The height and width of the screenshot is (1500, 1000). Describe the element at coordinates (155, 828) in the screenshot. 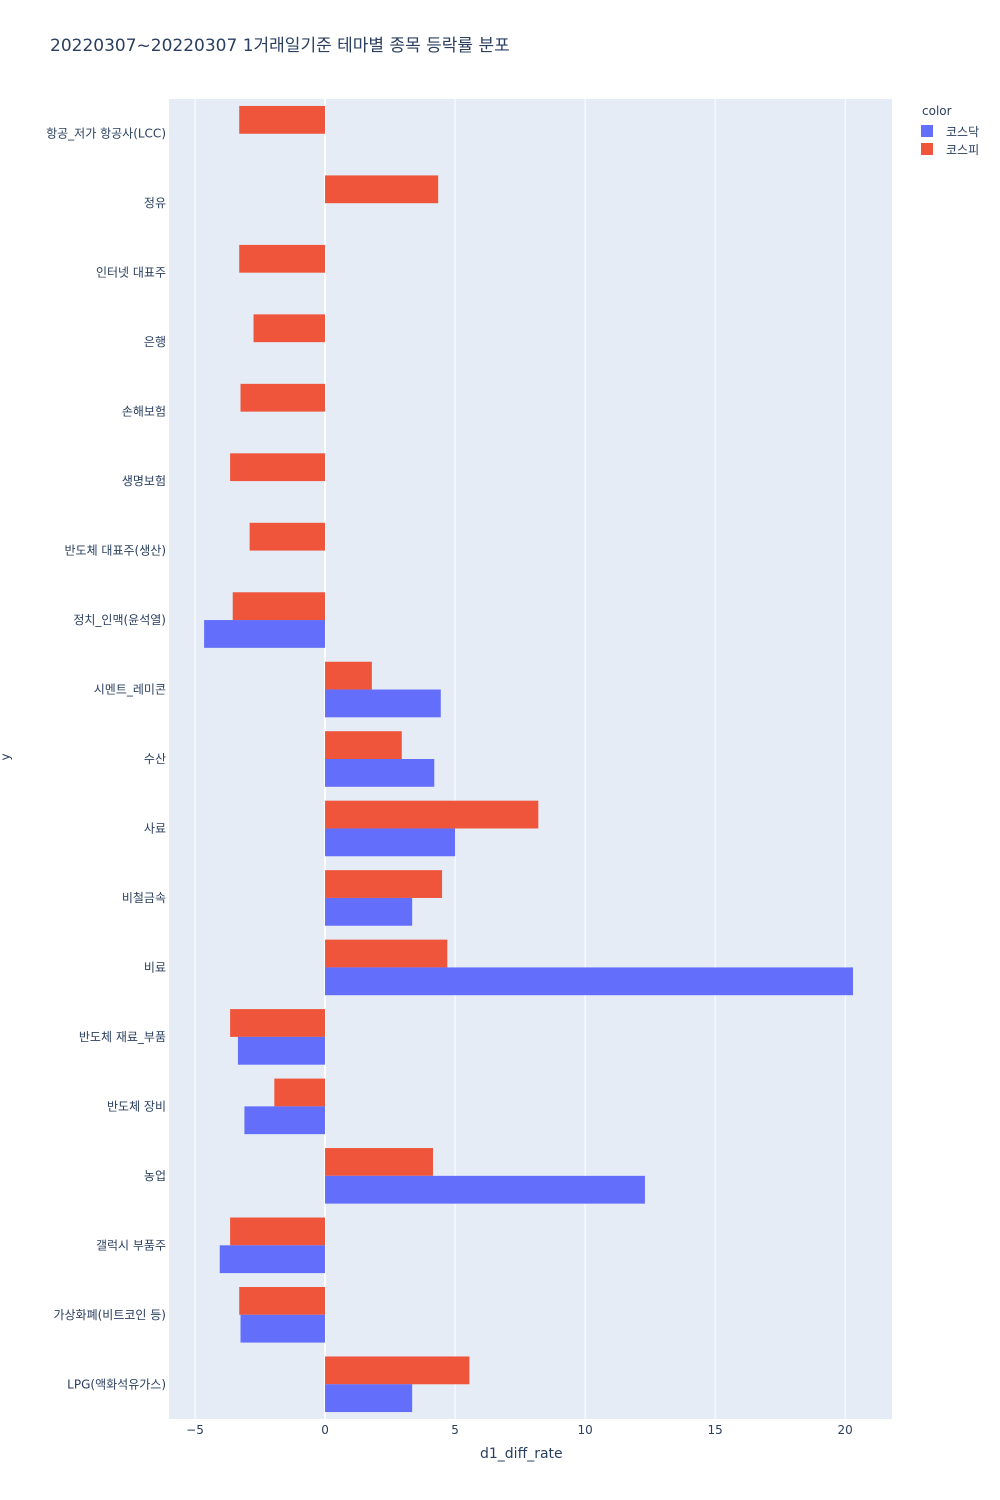

I see `y-tick-label: 사료` at that location.